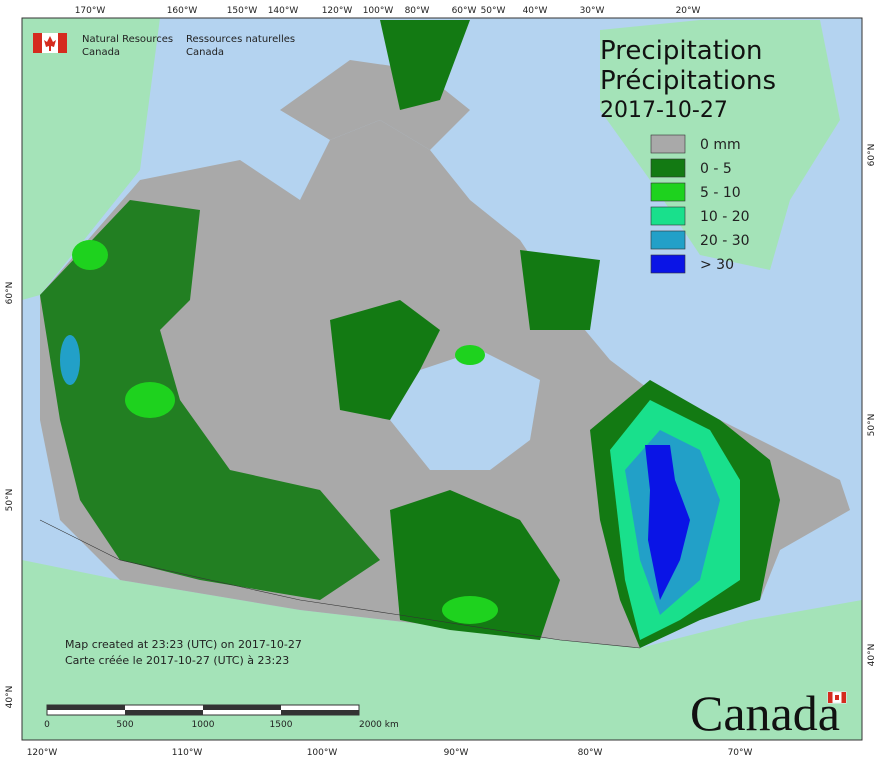 The height and width of the screenshot is (760, 880). I want to click on longitude-label: 30°W, so click(592, 11).